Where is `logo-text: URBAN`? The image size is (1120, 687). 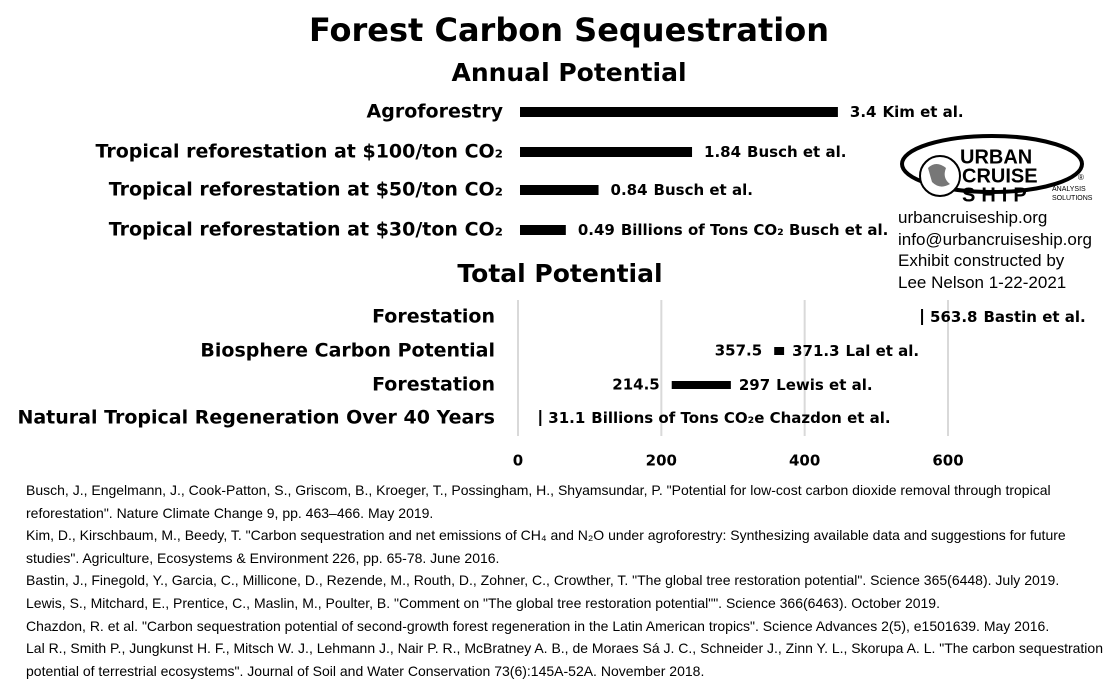 logo-text: URBAN is located at coordinates (996, 157).